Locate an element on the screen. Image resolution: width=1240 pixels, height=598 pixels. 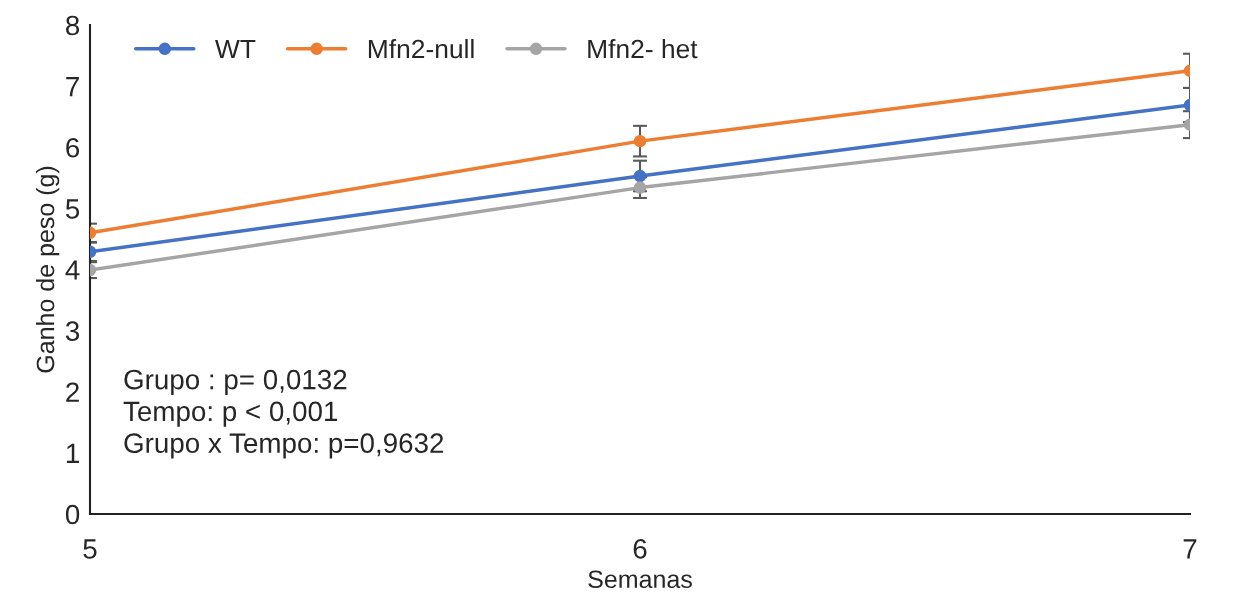
annotation: Grupo : p= 0,0132 is located at coordinates (235, 382).